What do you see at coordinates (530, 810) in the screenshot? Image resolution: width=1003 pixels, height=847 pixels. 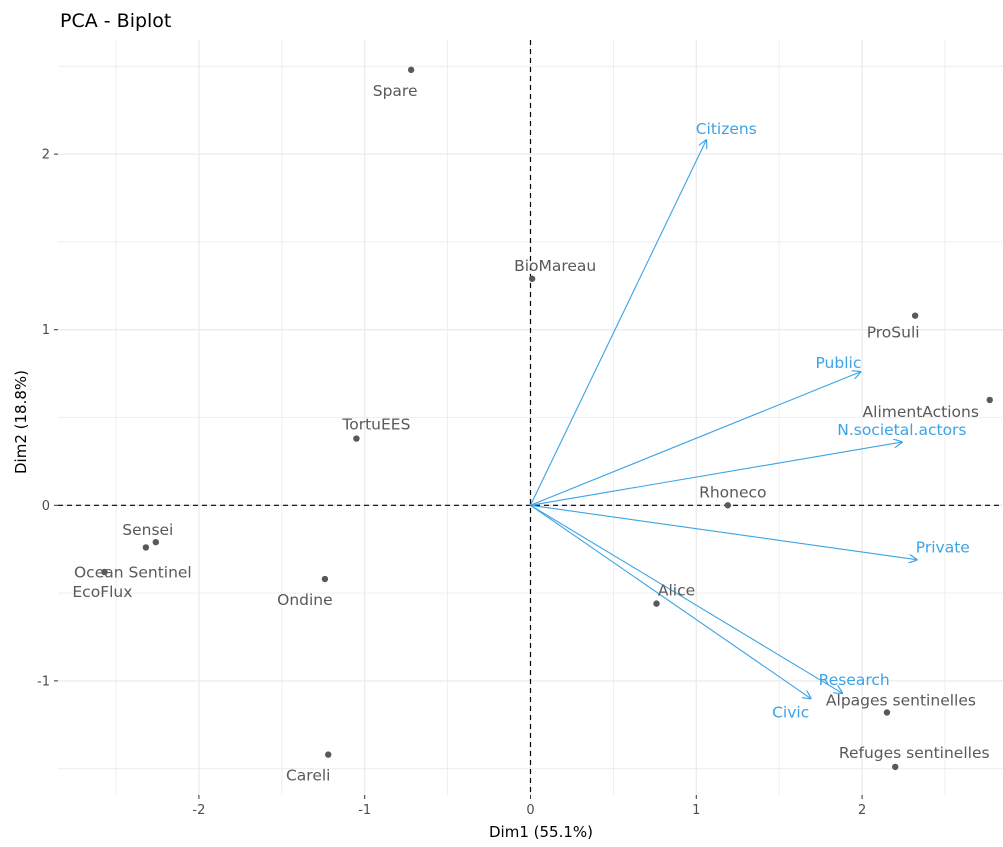 I see `x-tick-label: 0` at bounding box center [530, 810].